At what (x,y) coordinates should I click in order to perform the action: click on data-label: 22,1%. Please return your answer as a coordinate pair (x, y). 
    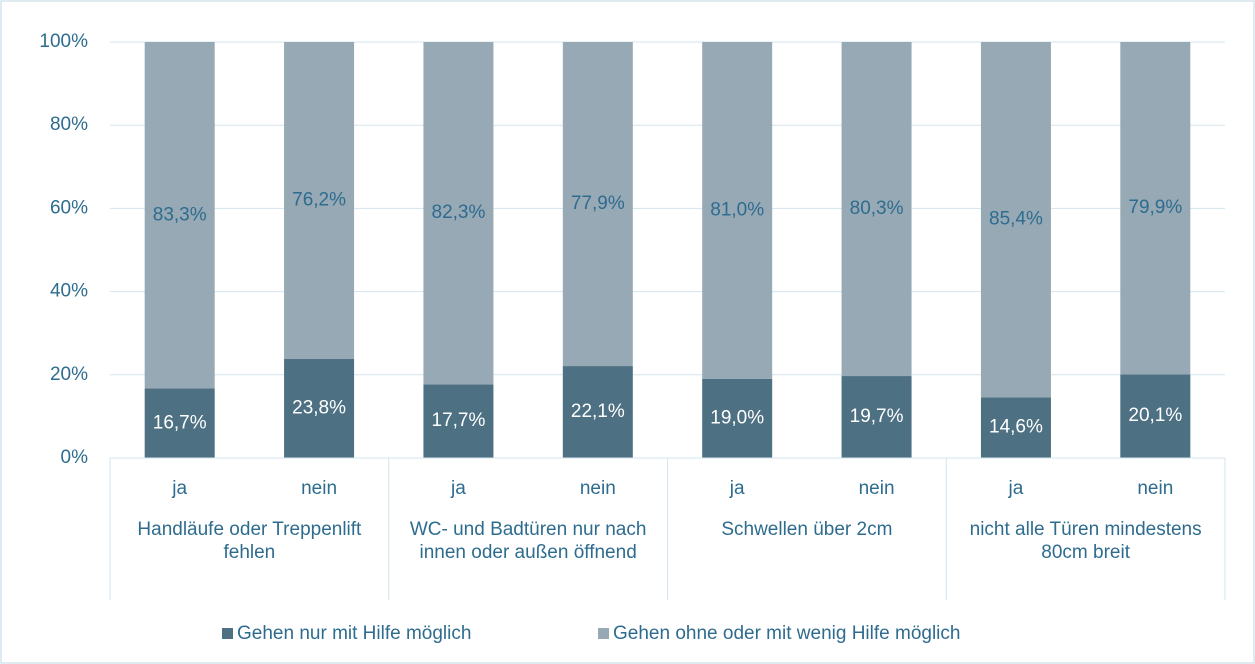
    Looking at the image, I should click on (598, 411).